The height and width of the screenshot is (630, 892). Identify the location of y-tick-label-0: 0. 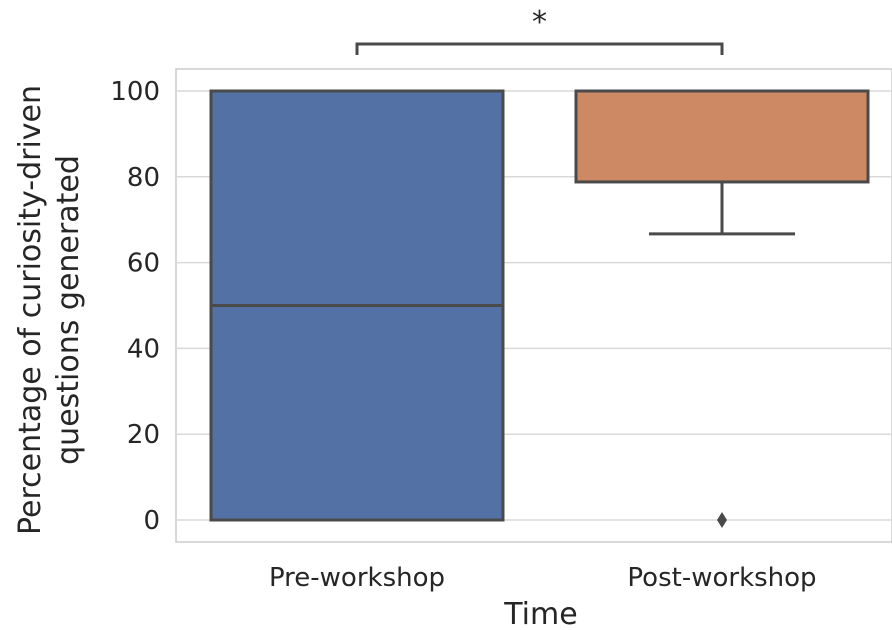
(151, 521).